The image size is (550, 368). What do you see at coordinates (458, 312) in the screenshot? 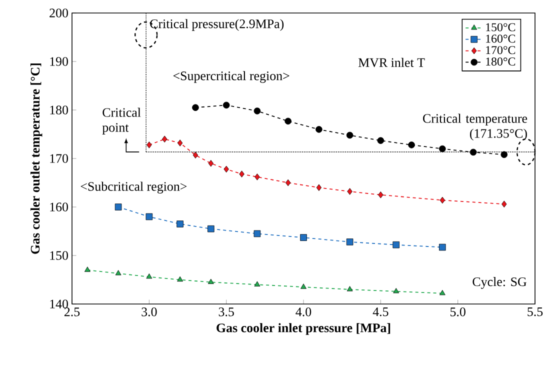
I see `x-tick-label: 5.0` at bounding box center [458, 312].